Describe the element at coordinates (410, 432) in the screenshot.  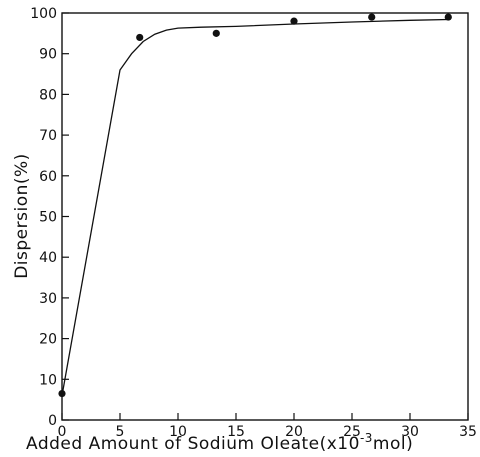
I see `x-tick-label: 30` at that location.